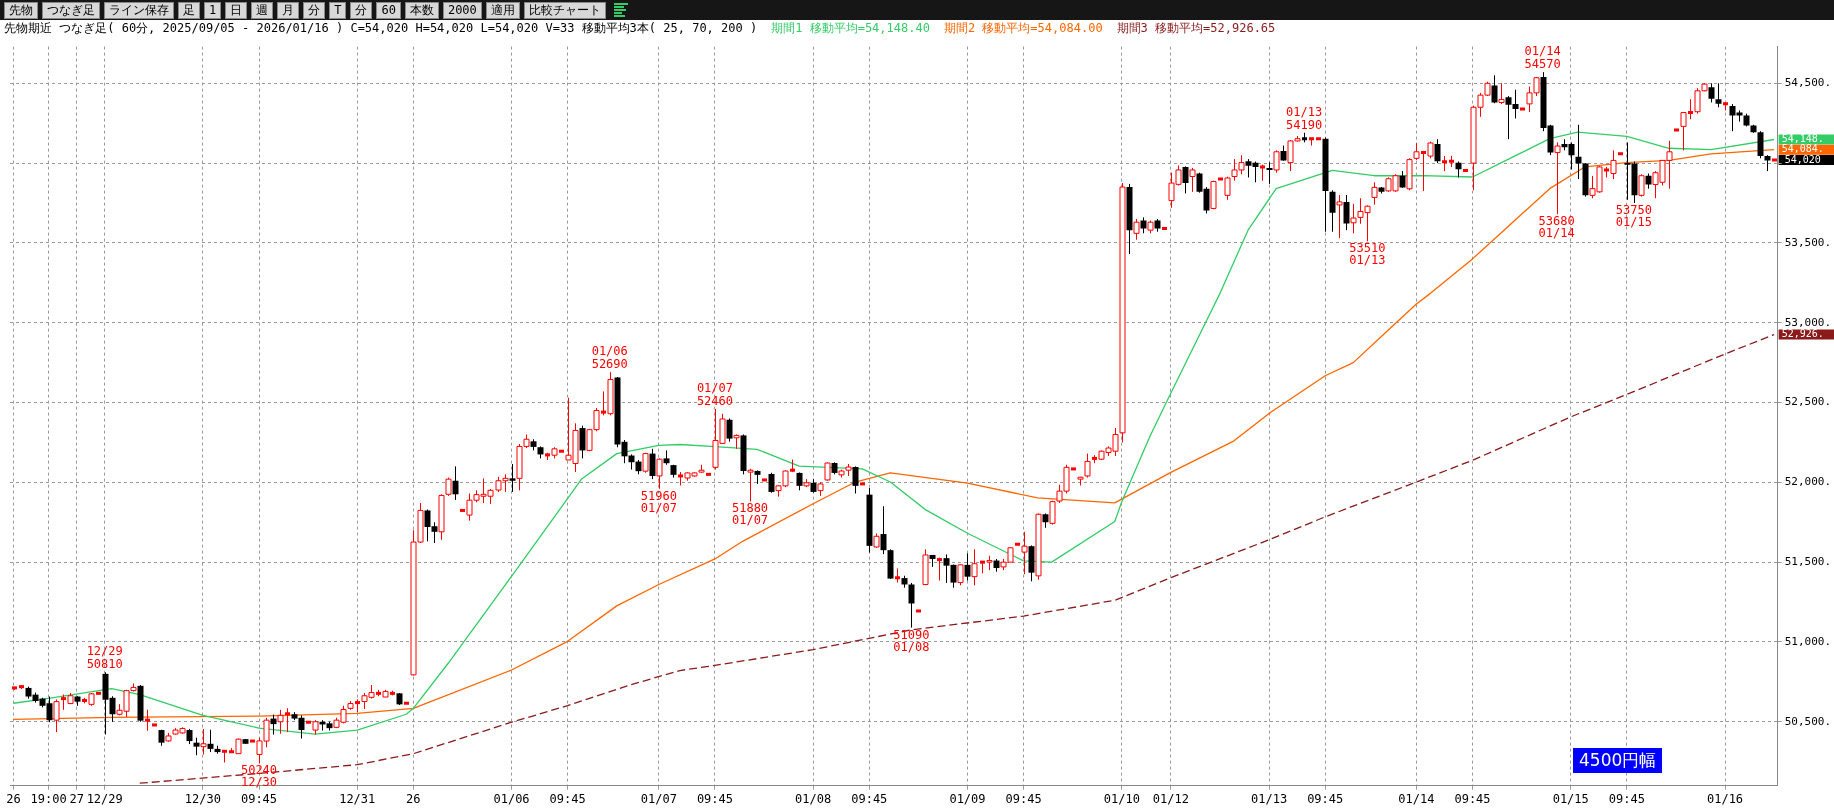 The width and height of the screenshot is (1834, 810). I want to click on annotation: 53510 01/13, so click(1367, 254).